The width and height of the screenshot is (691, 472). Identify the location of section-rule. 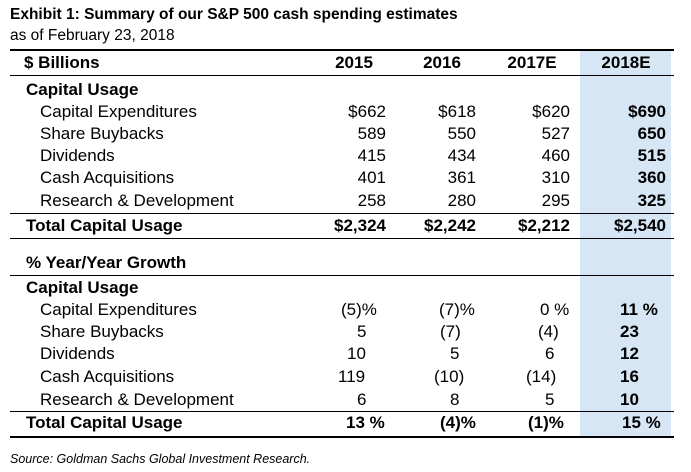
(342, 238).